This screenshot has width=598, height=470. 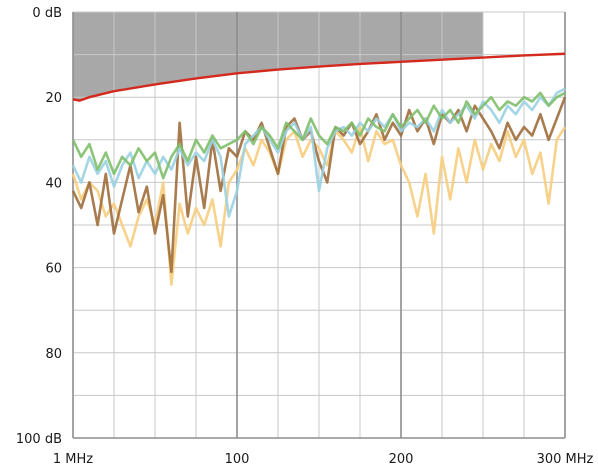 What do you see at coordinates (39, 226) in the screenshot?
I see `y-axis-ticks: 0 dB 20 40 60 80 100 dB` at bounding box center [39, 226].